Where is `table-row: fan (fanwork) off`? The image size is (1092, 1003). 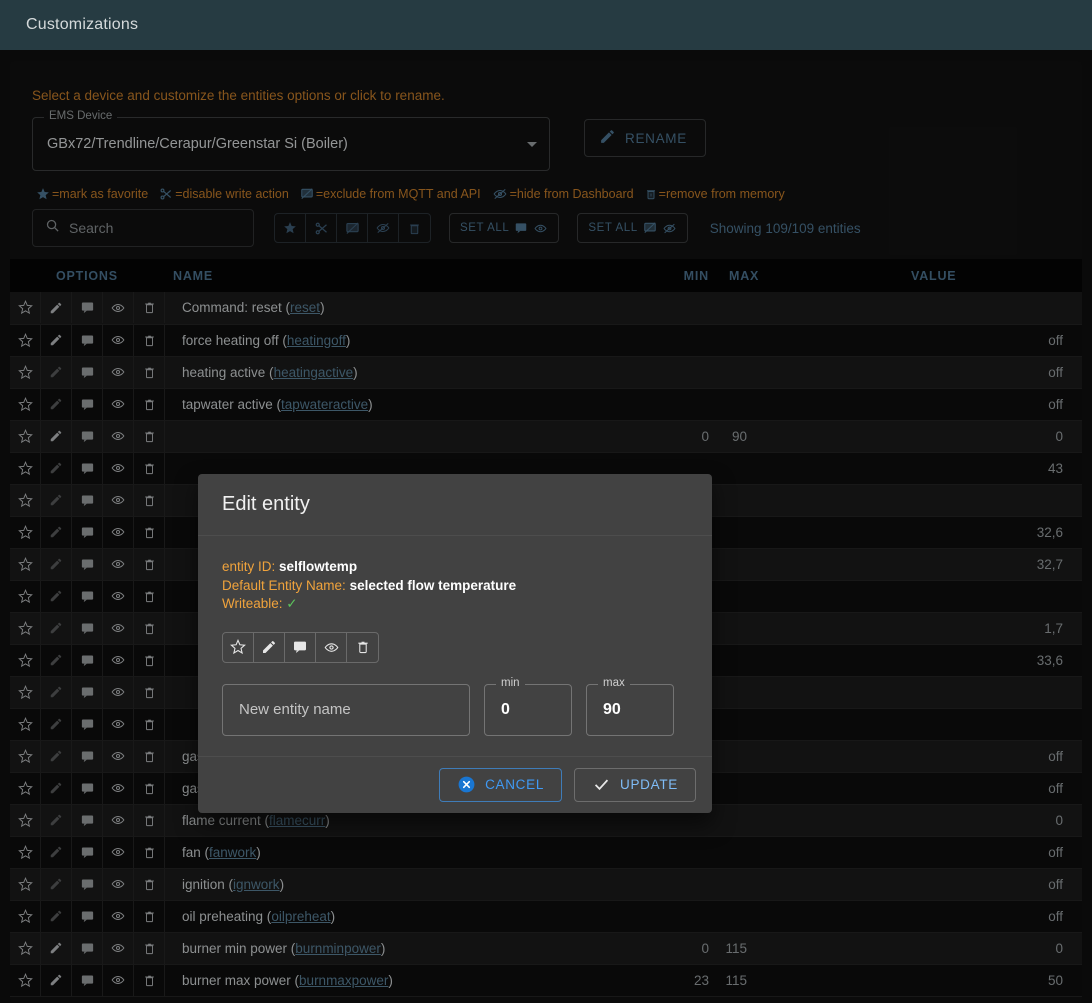
table-row: fan (fanwork) off is located at coordinates (546, 852).